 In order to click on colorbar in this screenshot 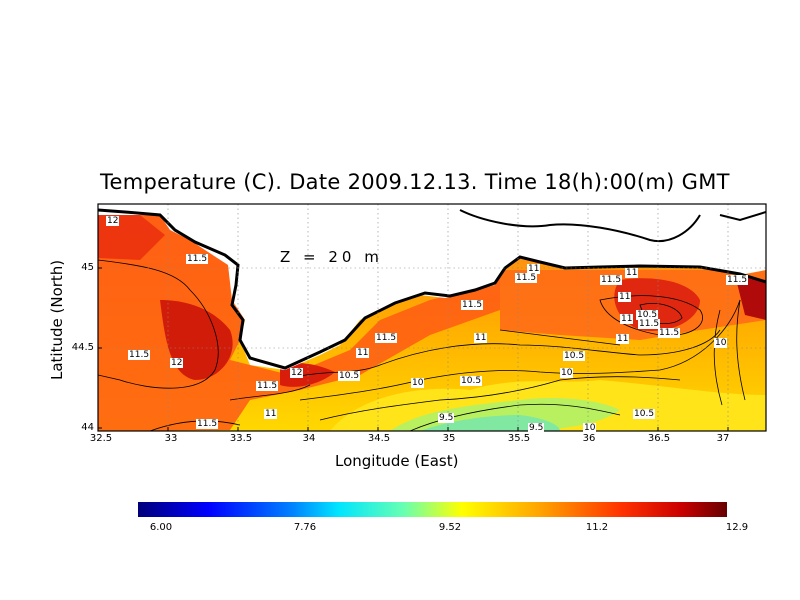, I will do `click(432, 509)`.